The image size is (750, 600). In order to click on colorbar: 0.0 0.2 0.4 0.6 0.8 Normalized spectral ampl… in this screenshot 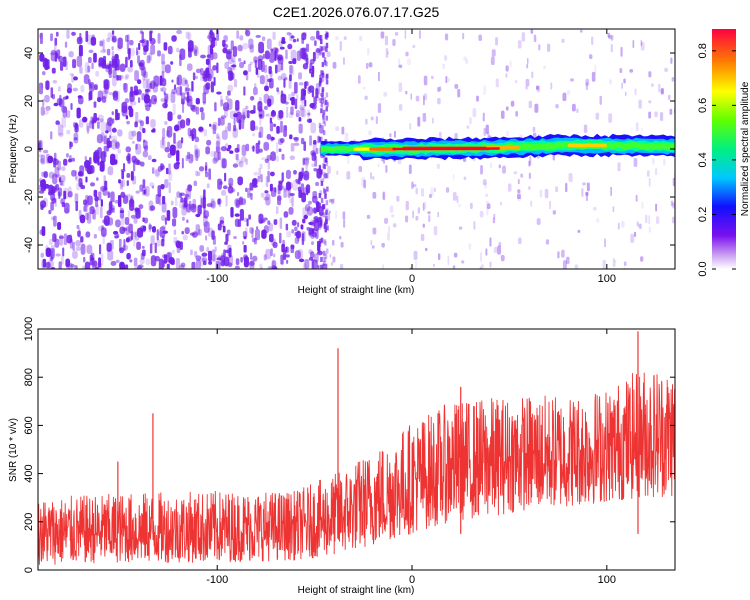, I will do `click(723, 153)`.